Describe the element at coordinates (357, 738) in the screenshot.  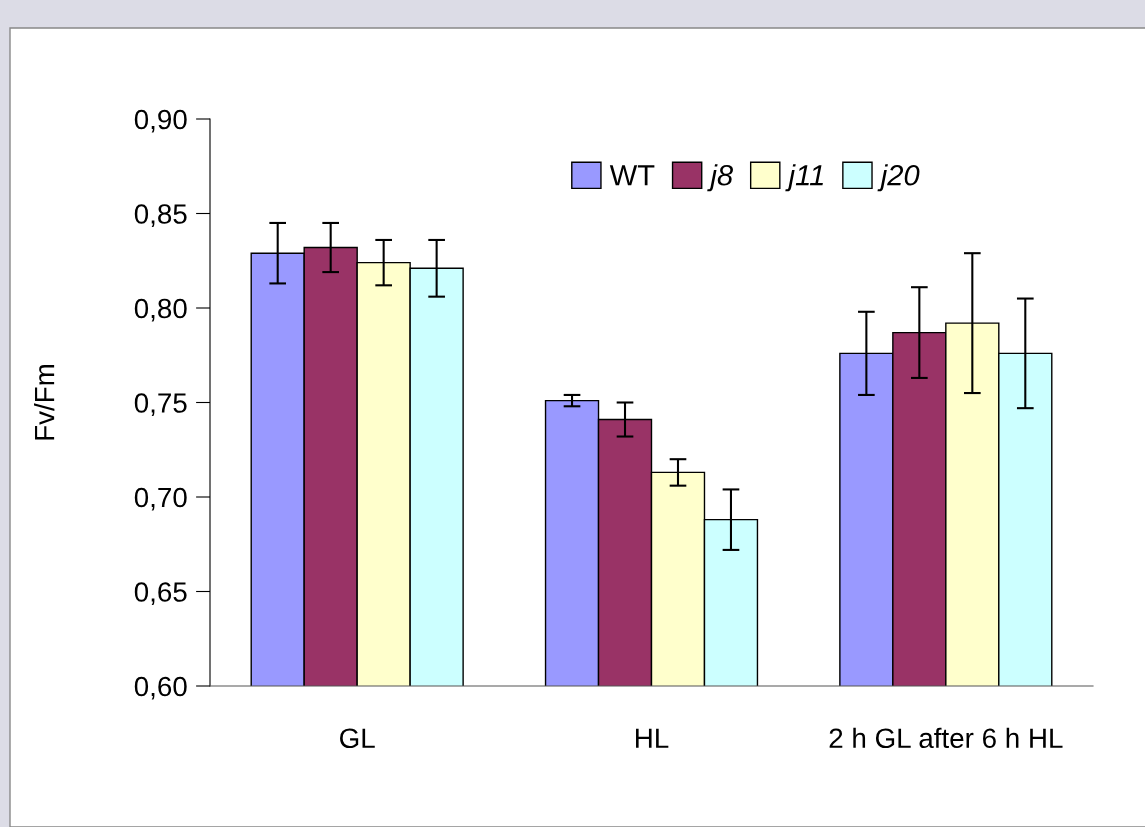
I see `x-tick-label: GL` at that location.